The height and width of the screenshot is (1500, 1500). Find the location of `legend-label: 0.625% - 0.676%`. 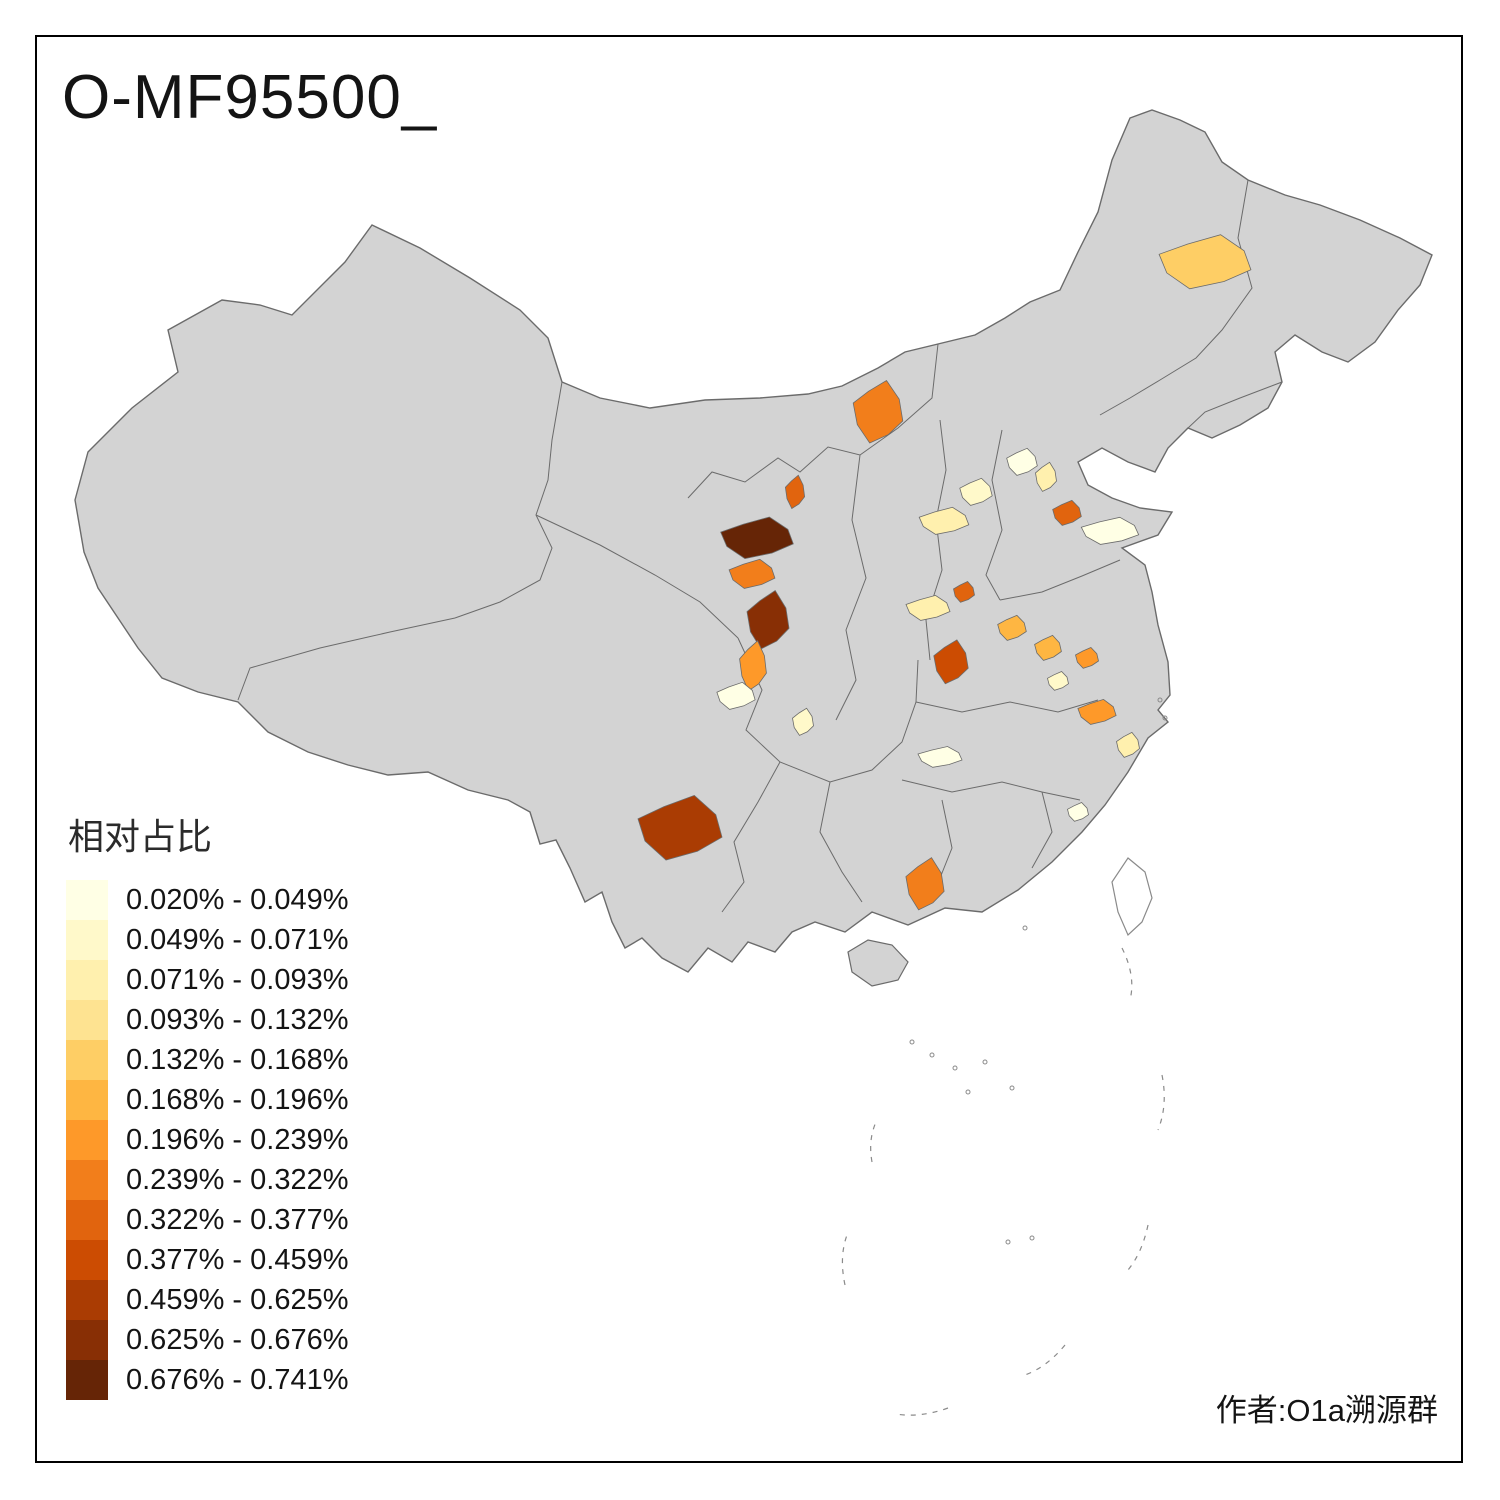

legend-label: 0.625% - 0.676% is located at coordinates (237, 1339).